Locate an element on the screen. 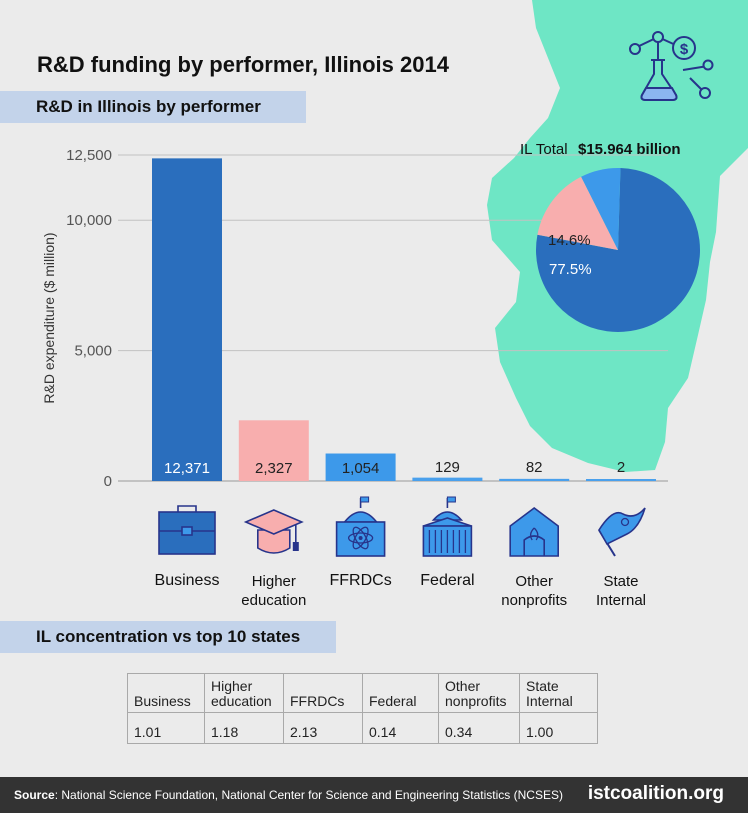 The height and width of the screenshot is (813, 748). briefcase-icon is located at coordinates (187, 530).